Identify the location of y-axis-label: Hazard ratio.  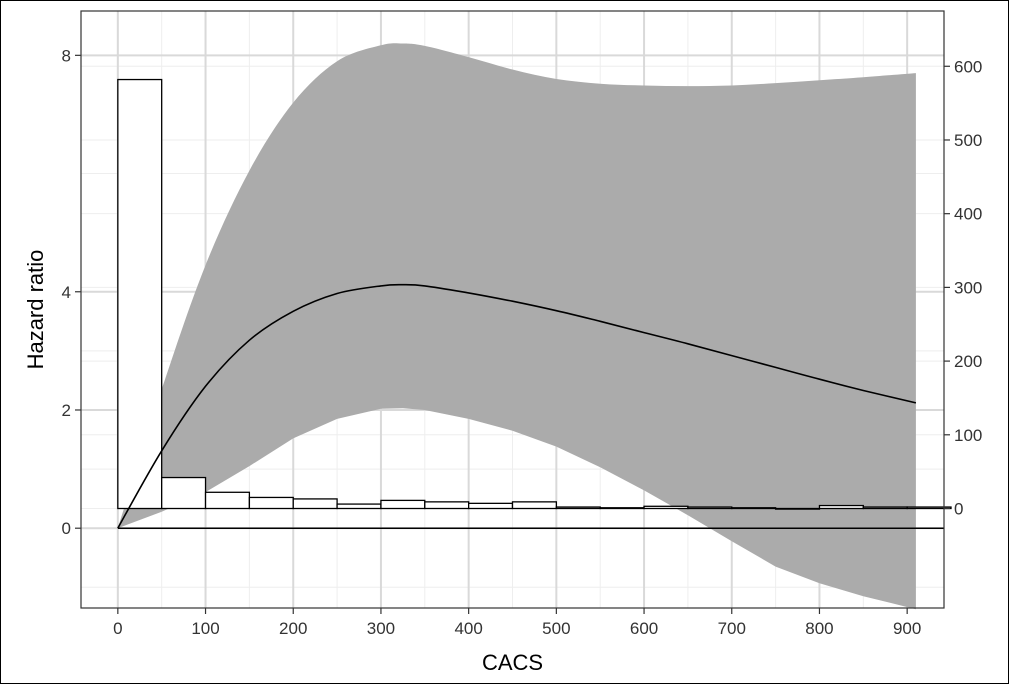
(35, 310).